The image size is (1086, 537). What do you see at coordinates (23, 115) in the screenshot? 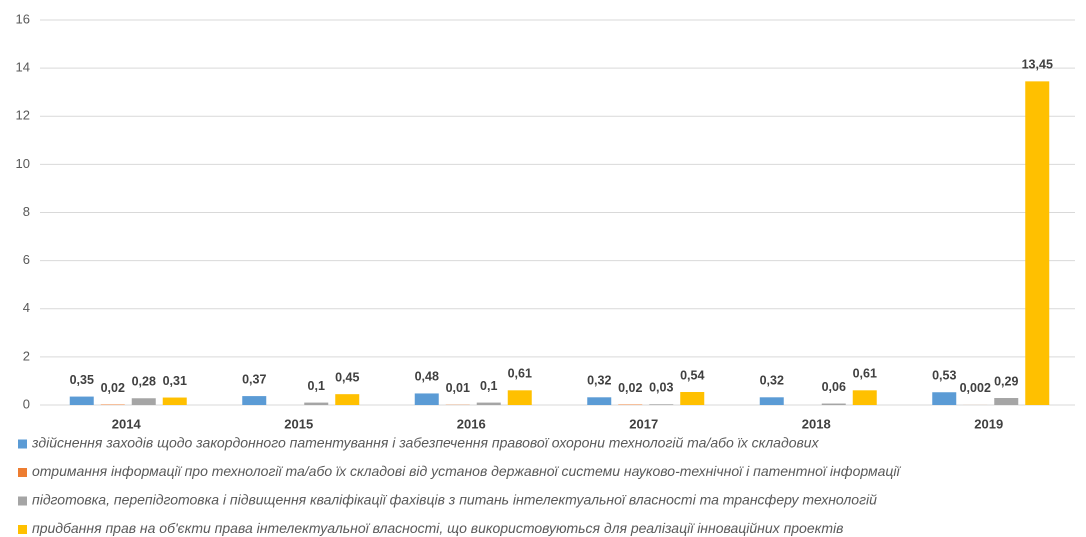
I see `y-tick-label: 12` at bounding box center [23, 115].